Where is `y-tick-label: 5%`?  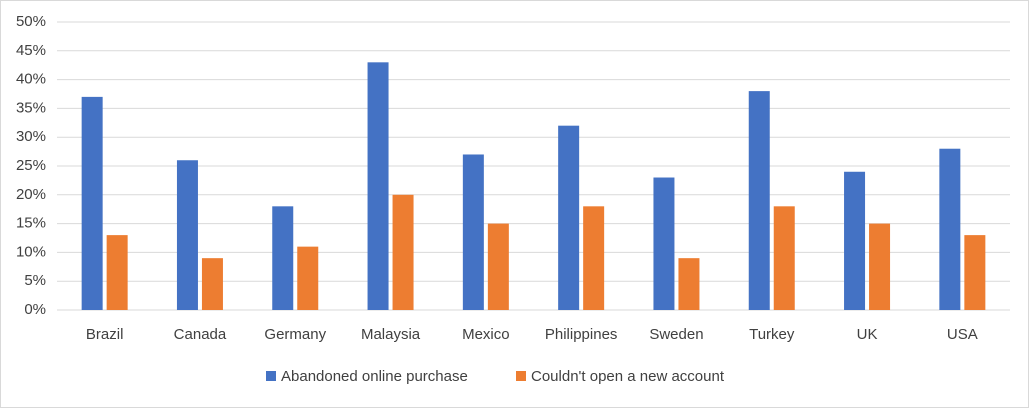 y-tick-label: 5% is located at coordinates (35, 280).